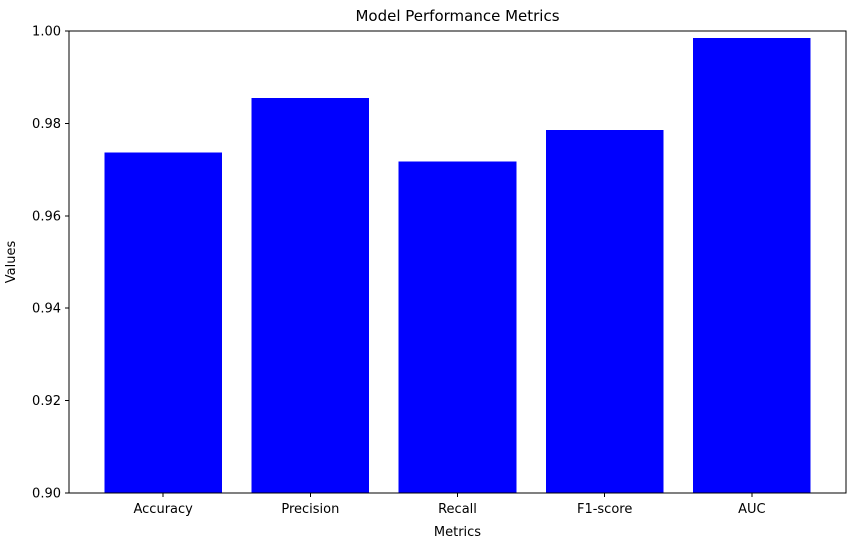  I want to click on y-tick-label: 0.90, so click(46, 494).